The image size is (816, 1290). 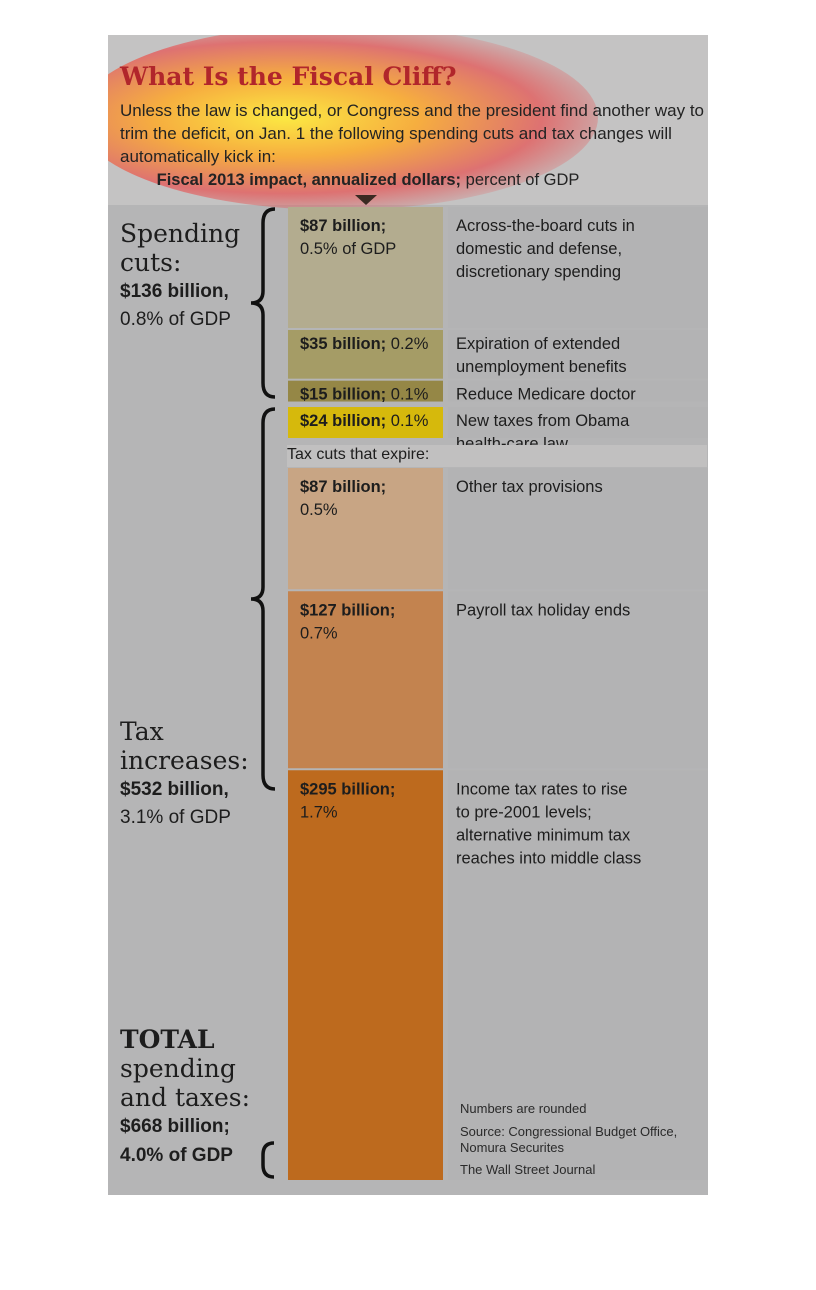 I want to click on bar-pct-label-7: 1.7%, so click(x=319, y=812).